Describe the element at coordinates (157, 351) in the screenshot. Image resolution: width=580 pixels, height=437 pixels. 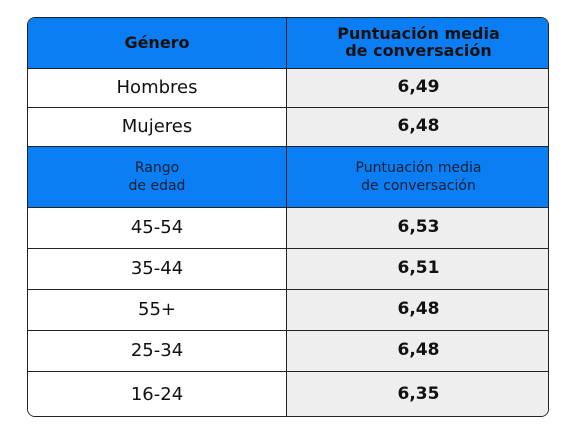
I see `row-label: 25-34` at that location.